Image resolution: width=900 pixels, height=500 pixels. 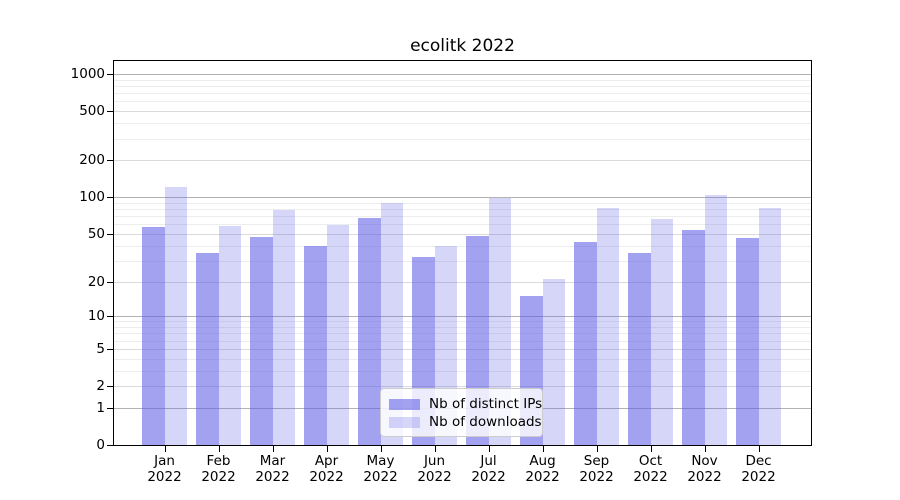 What do you see at coordinates (462, 46) in the screenshot?
I see `chart-title: ecolitk 2022` at bounding box center [462, 46].